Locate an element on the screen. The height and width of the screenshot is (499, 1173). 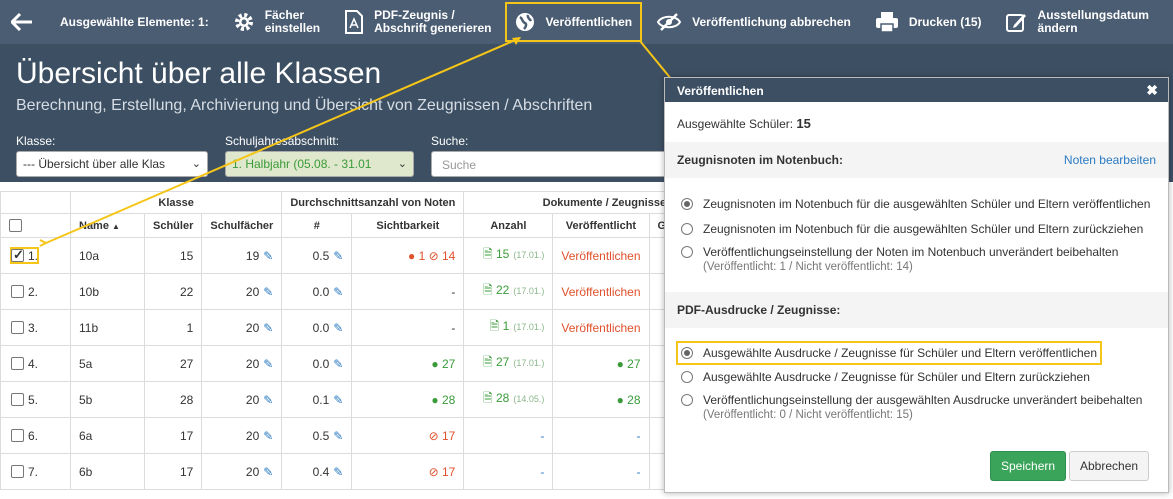
print-label: Drucken (15) is located at coordinates (945, 21).